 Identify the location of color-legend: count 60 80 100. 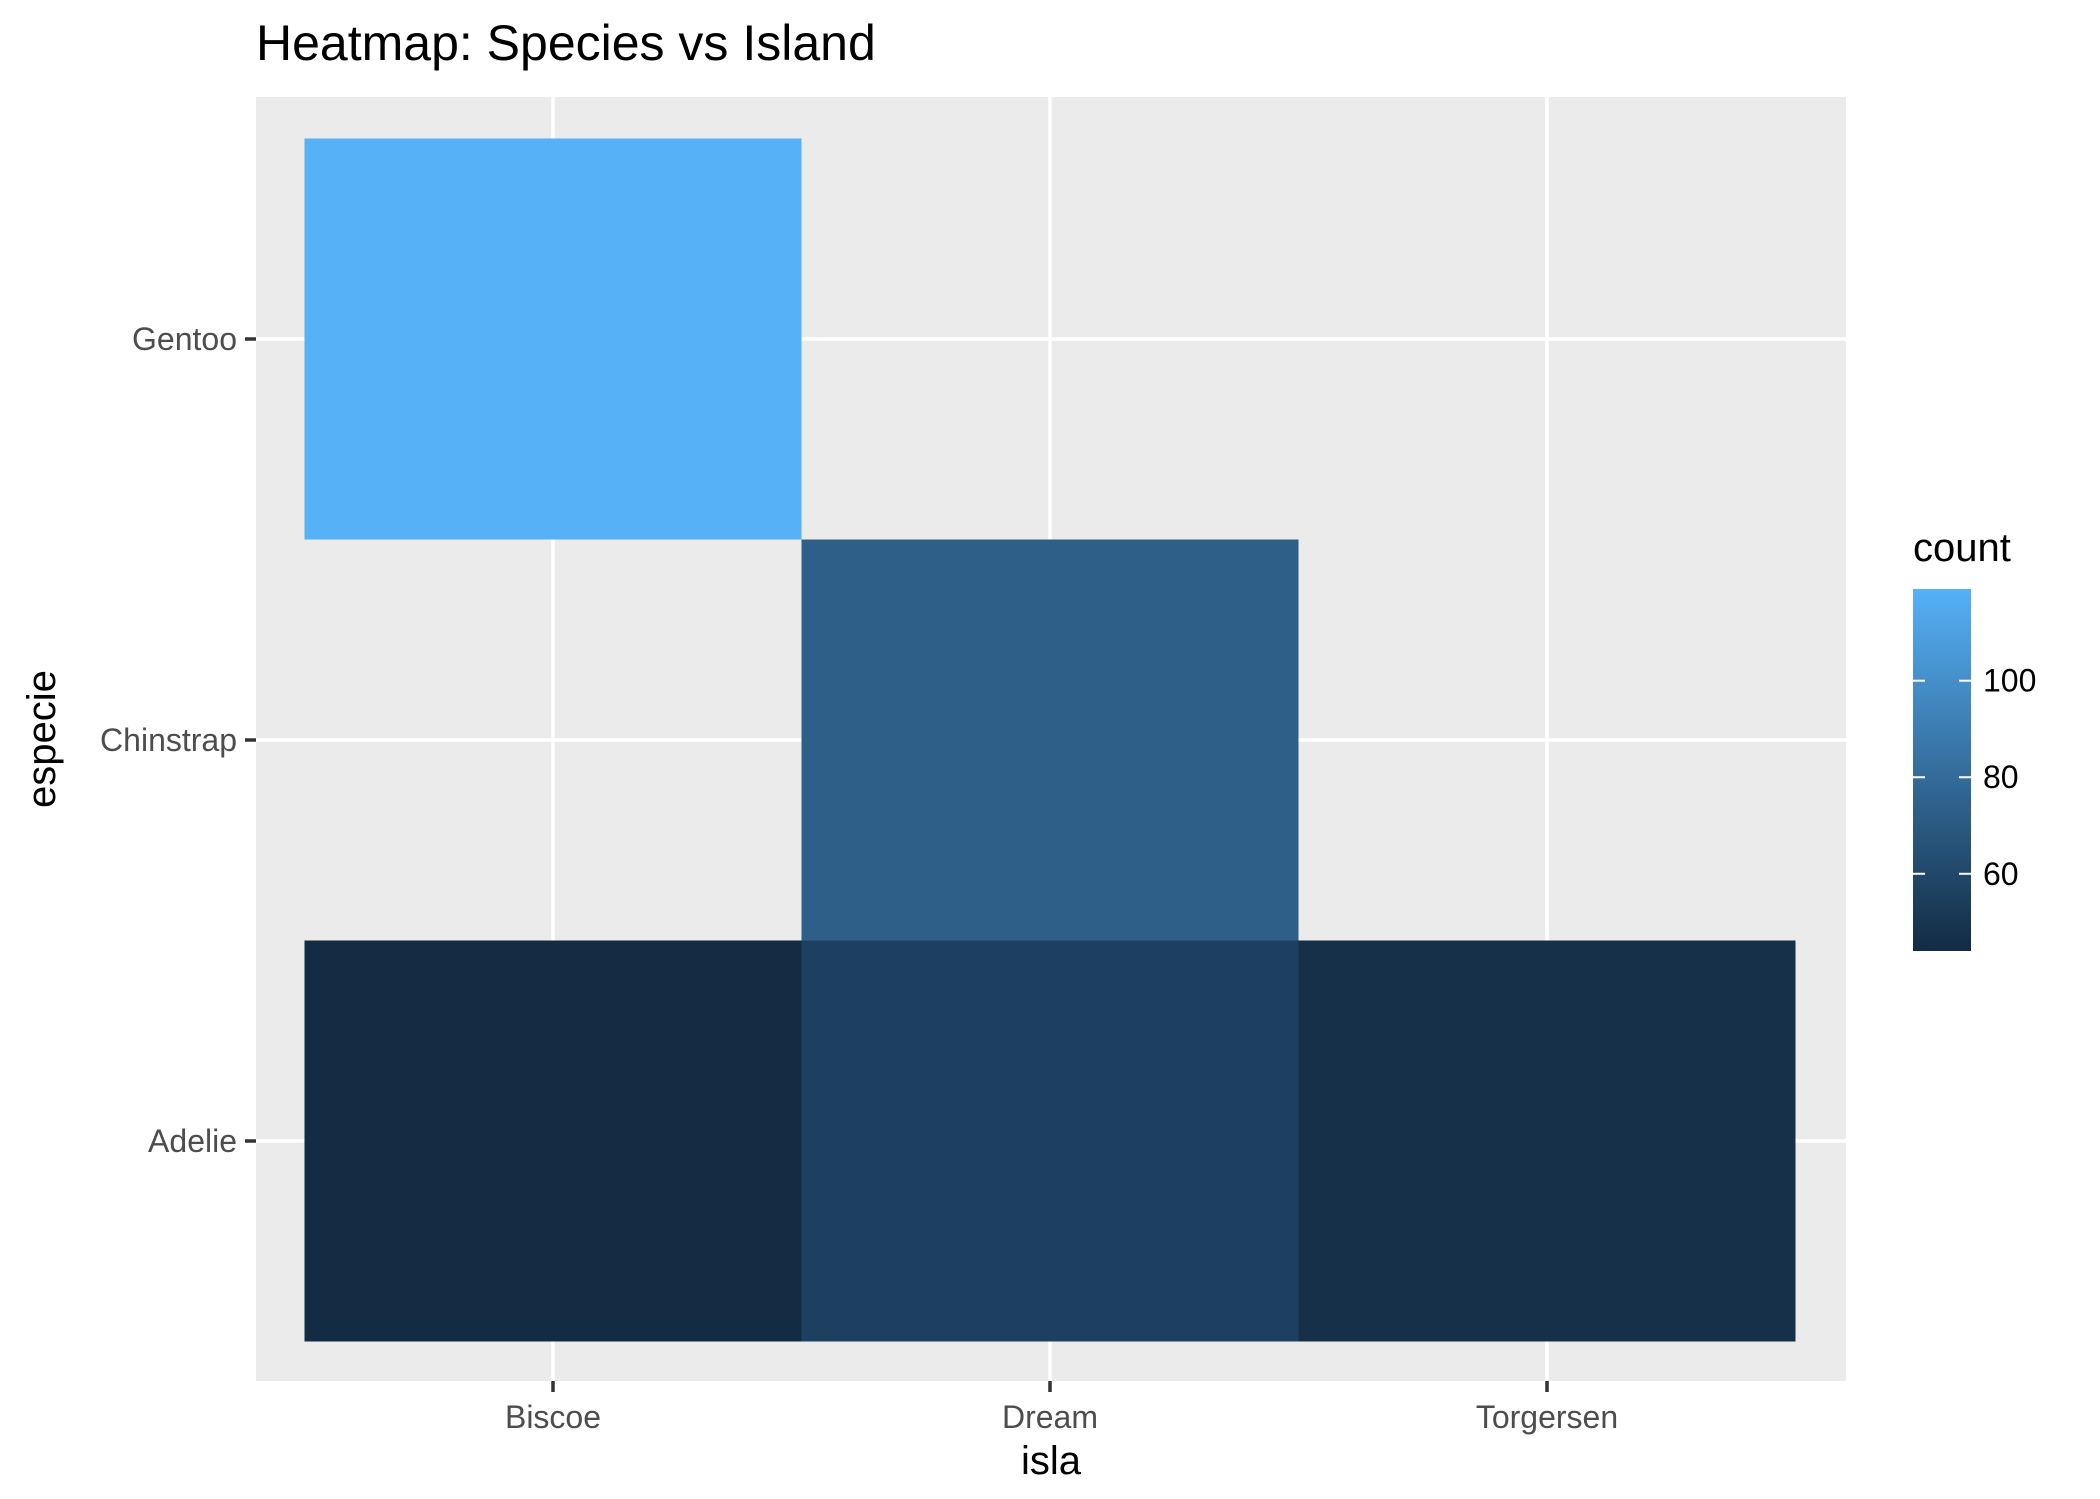
(1974, 738).